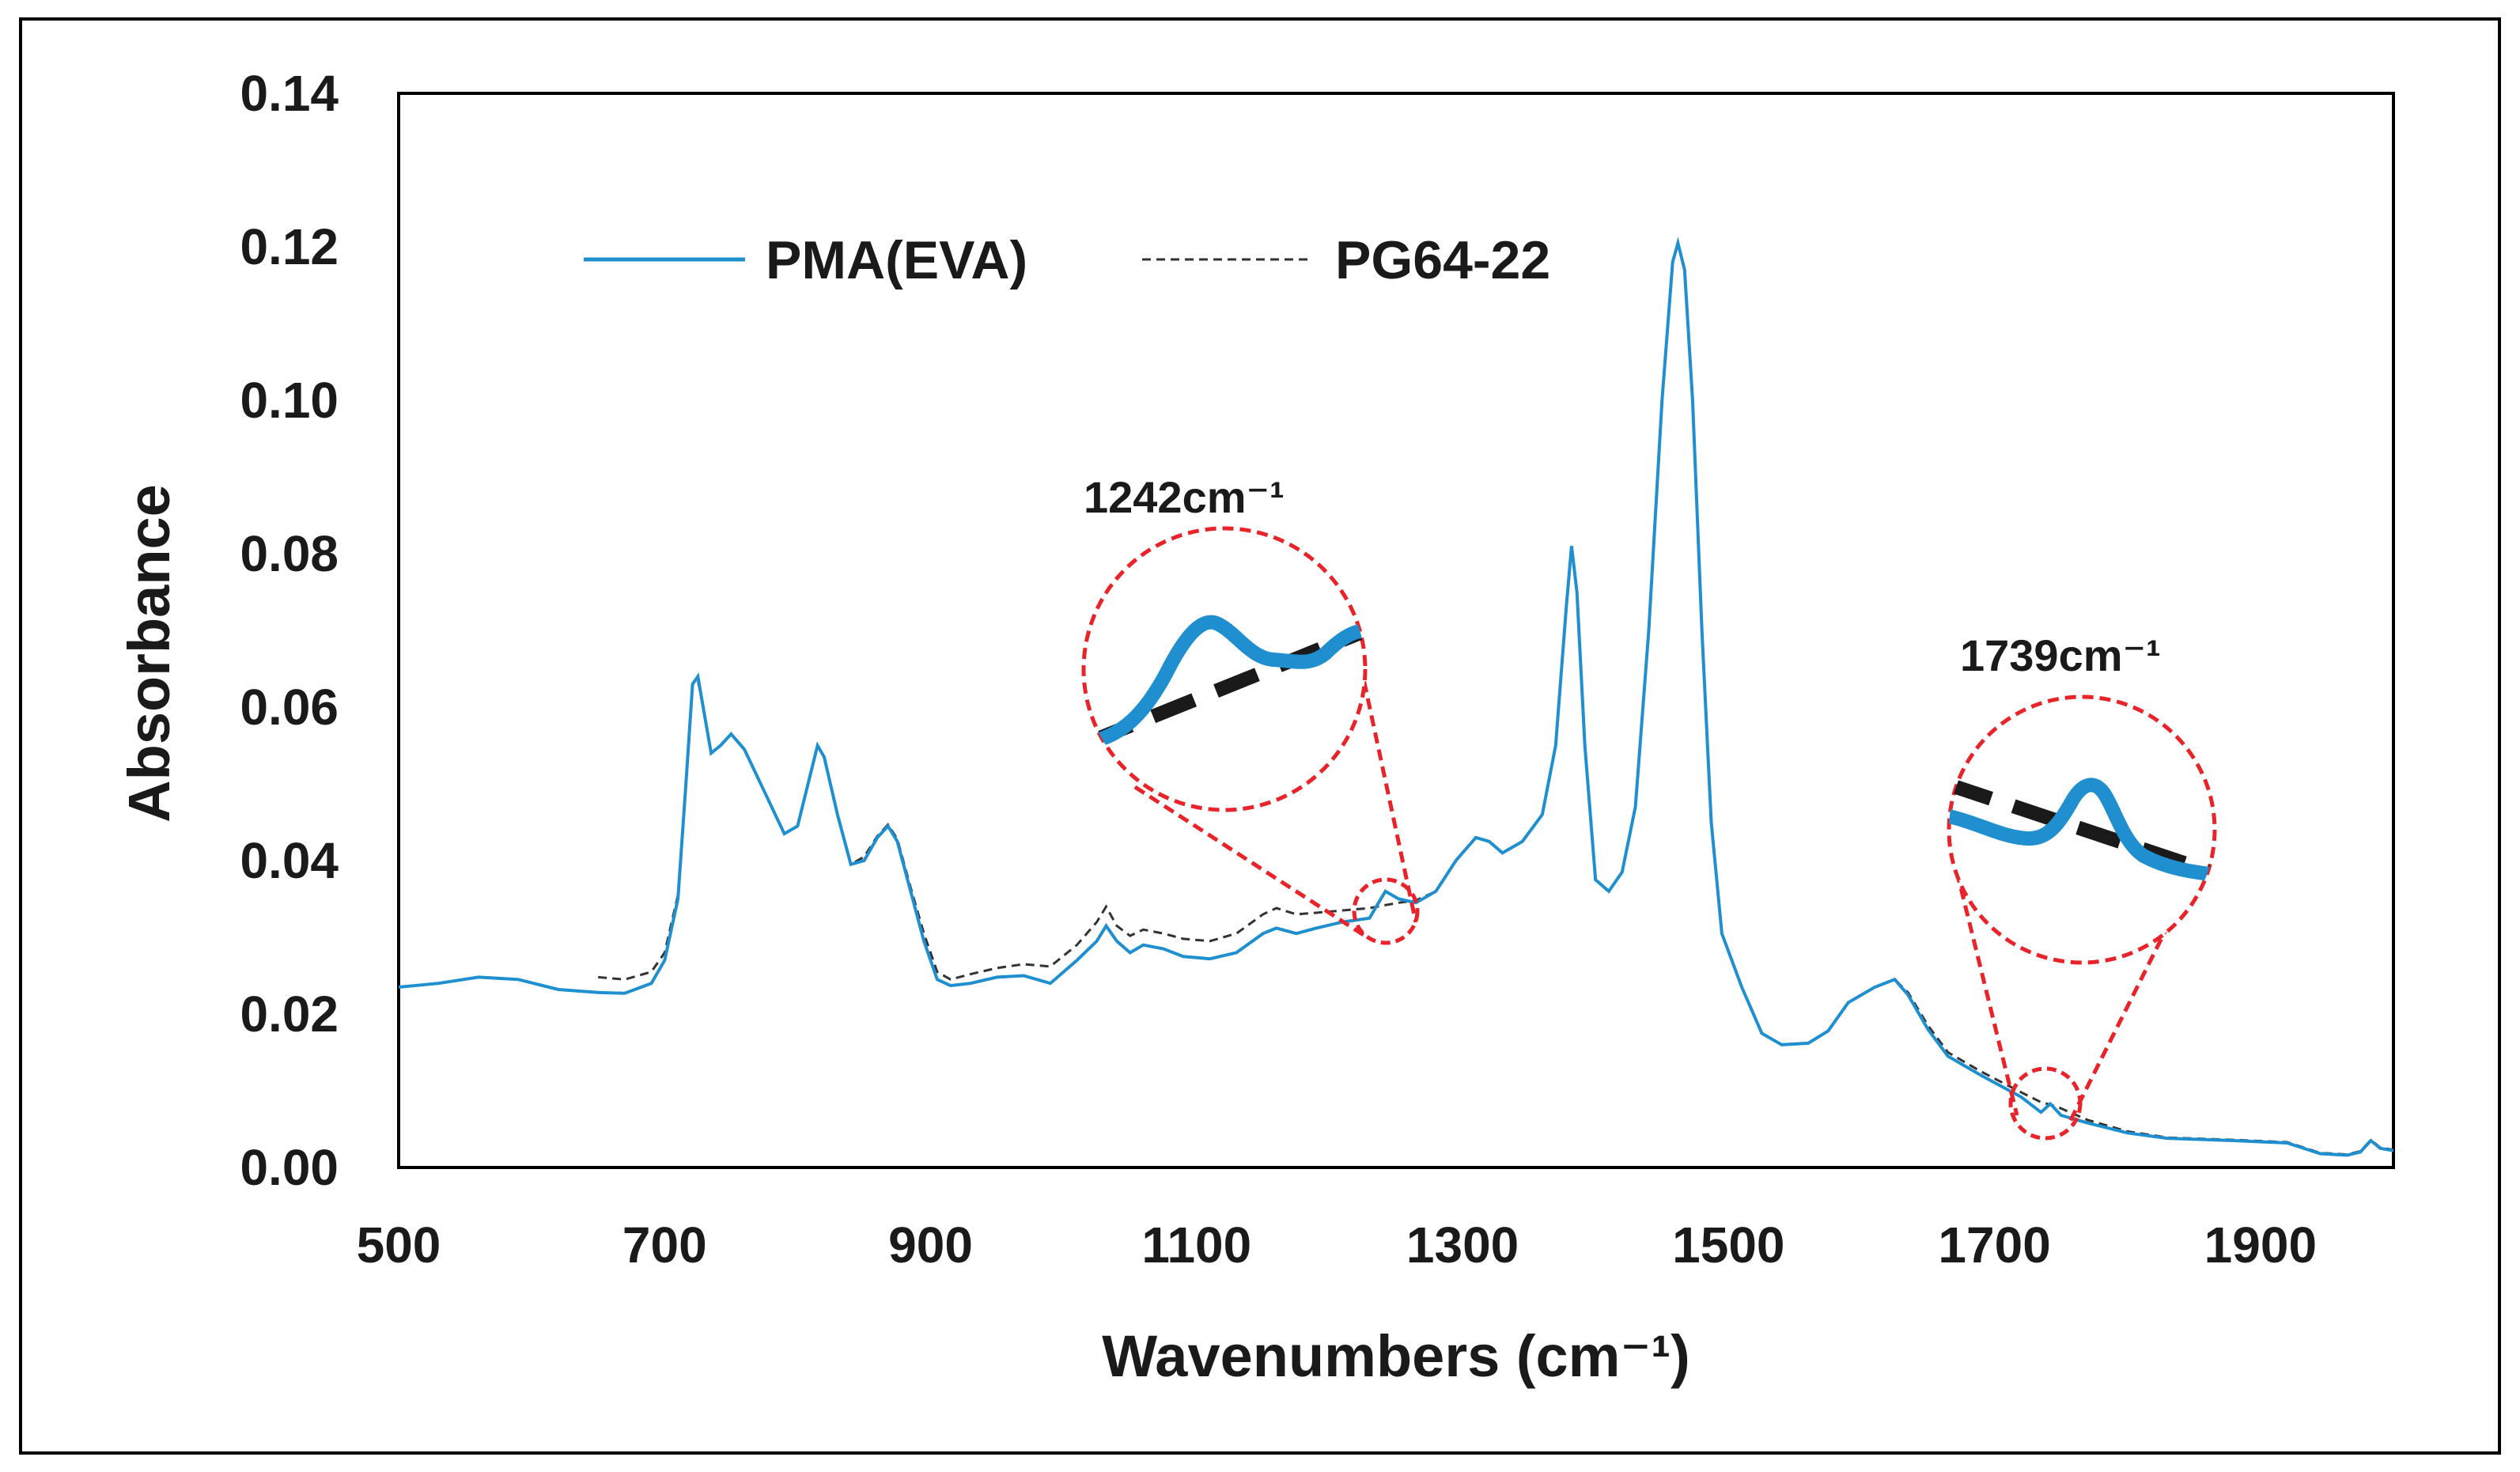  Describe the element at coordinates (1462, 1245) in the screenshot. I see `x-tick-label: 1300` at that location.